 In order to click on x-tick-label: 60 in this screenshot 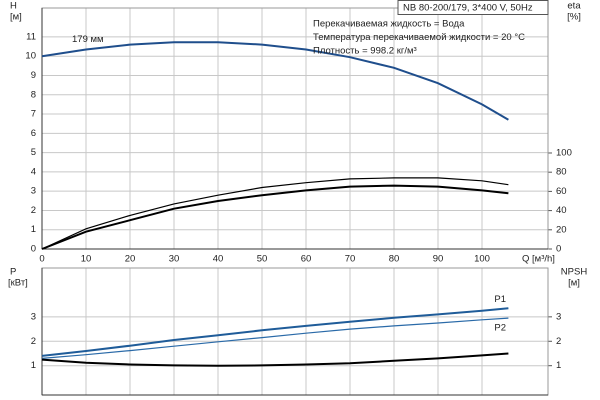, I will do `click(306, 259)`.